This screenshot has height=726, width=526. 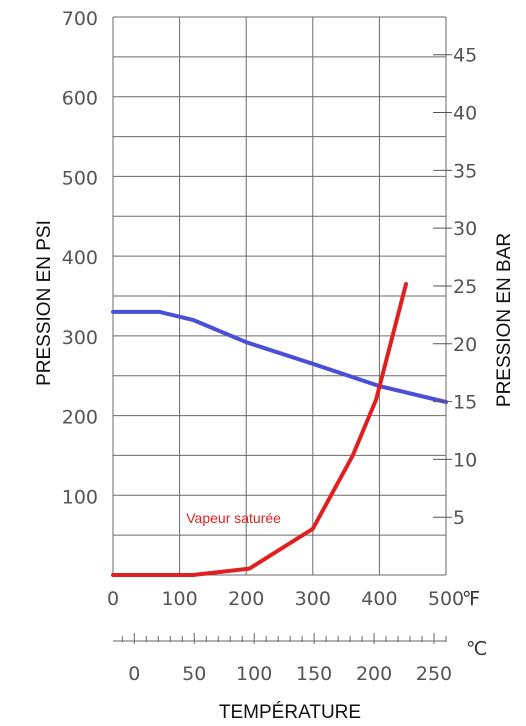 I want to click on y2-tick-label: 45, so click(x=465, y=56).